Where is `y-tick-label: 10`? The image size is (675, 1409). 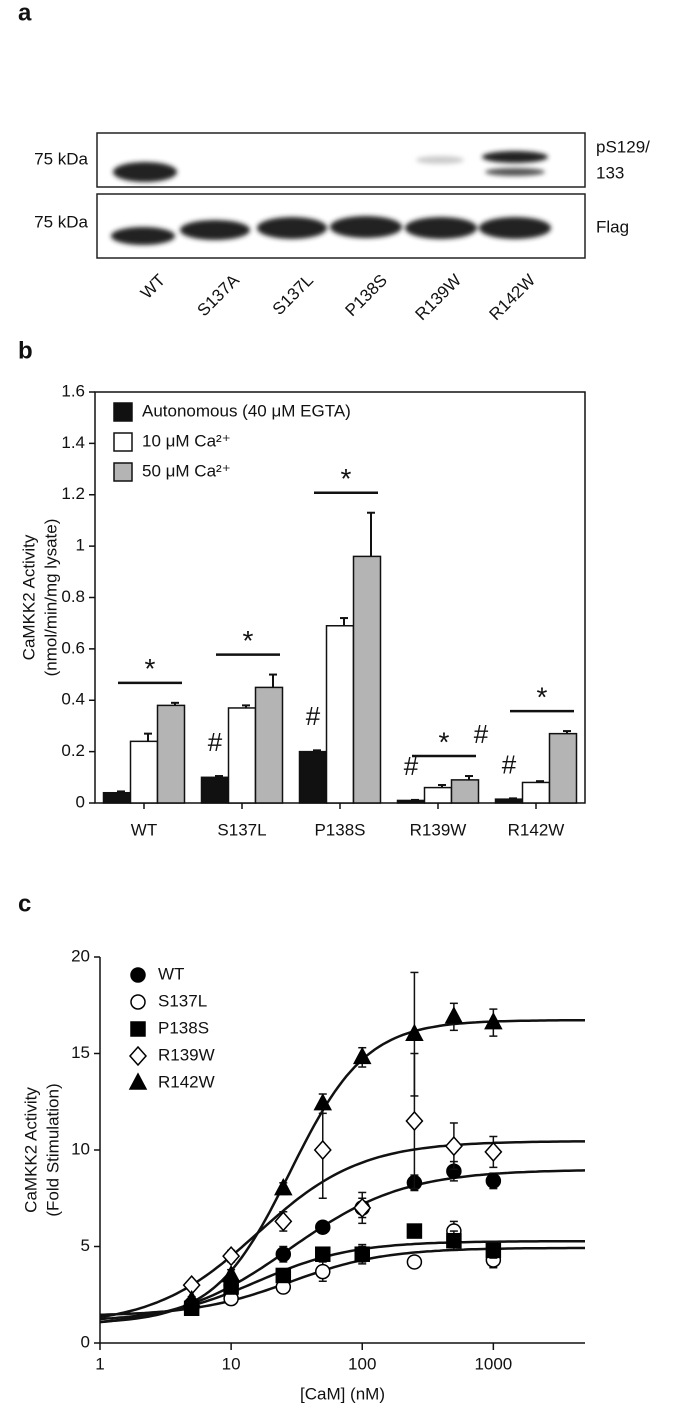
y-tick-label: 10 is located at coordinates (80, 1148).